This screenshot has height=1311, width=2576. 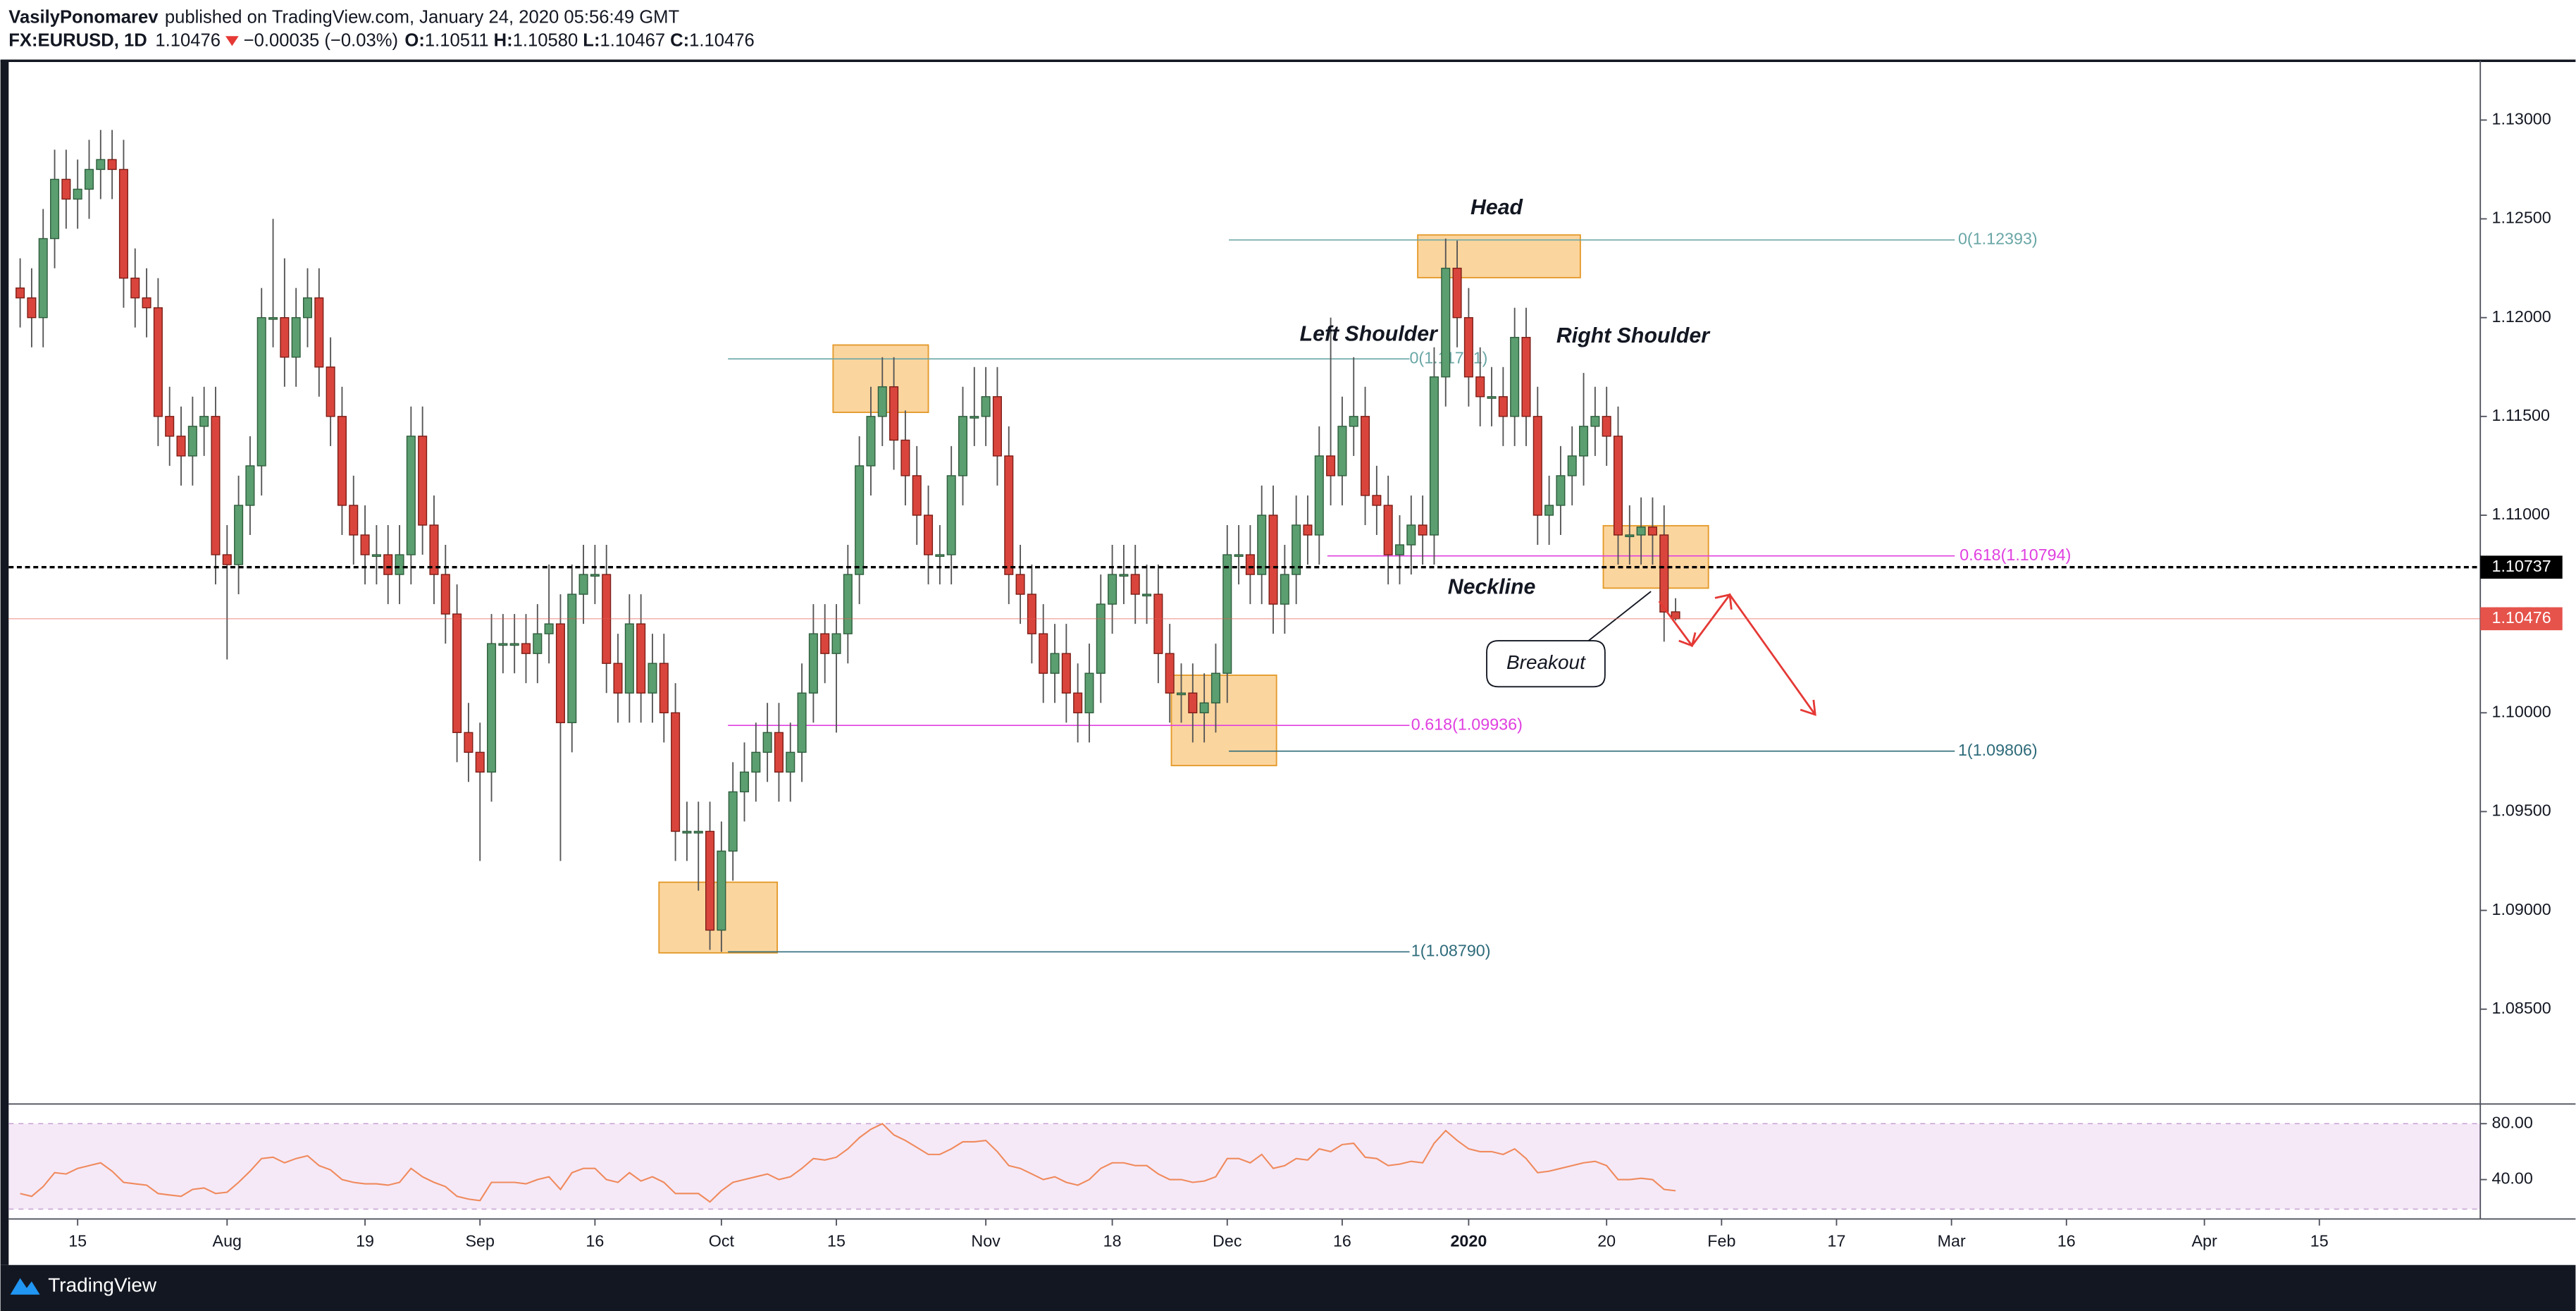 I want to click on x-tick-label: Mar, so click(x=1952, y=1241).